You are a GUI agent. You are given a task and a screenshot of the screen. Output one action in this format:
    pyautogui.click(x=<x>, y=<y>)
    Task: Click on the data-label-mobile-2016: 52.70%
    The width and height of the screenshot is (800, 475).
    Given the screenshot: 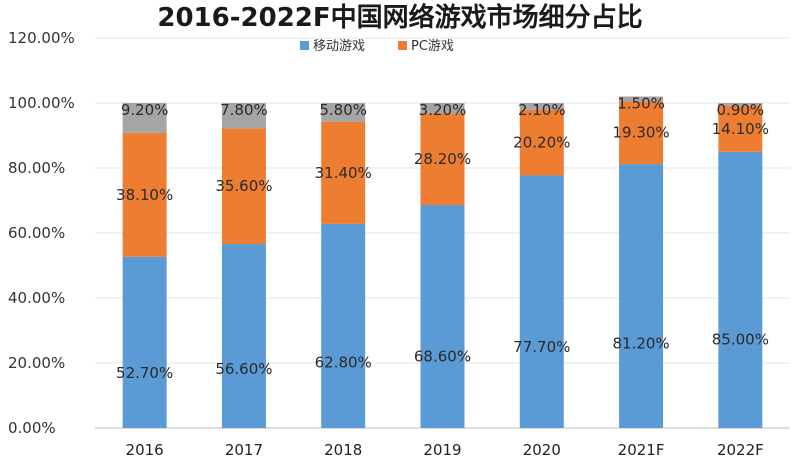 What is the action you would take?
    pyautogui.click(x=144, y=373)
    